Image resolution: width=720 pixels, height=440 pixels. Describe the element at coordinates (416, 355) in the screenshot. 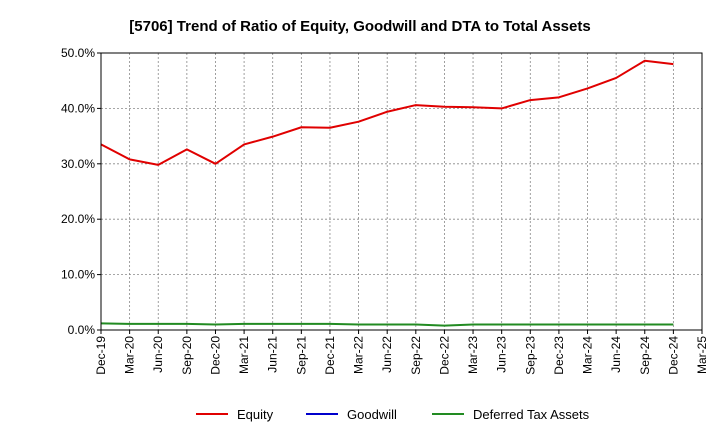

I see `x-tick-label: Sep-22` at that location.